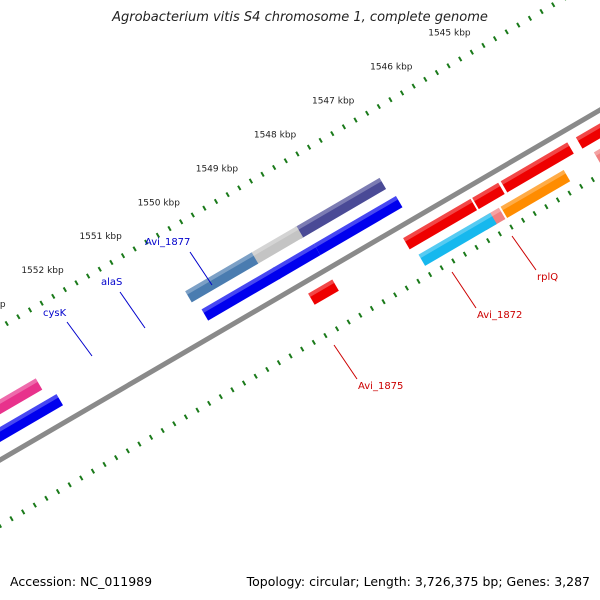 This screenshot has height=600, width=600. Describe the element at coordinates (499, 315) in the screenshot. I see `gene-label: Avi_1872` at that location.